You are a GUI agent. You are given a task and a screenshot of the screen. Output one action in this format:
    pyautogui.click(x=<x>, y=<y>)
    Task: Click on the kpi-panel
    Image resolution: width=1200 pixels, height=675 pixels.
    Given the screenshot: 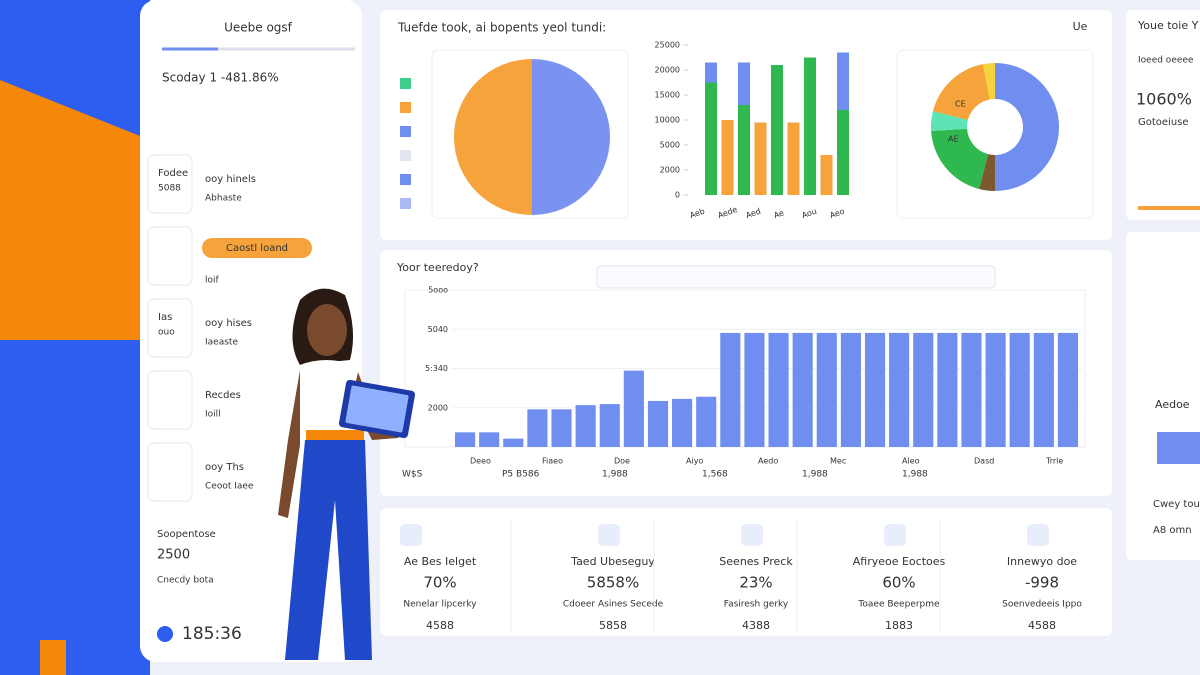 What is the action you would take?
    pyautogui.click(x=746, y=572)
    